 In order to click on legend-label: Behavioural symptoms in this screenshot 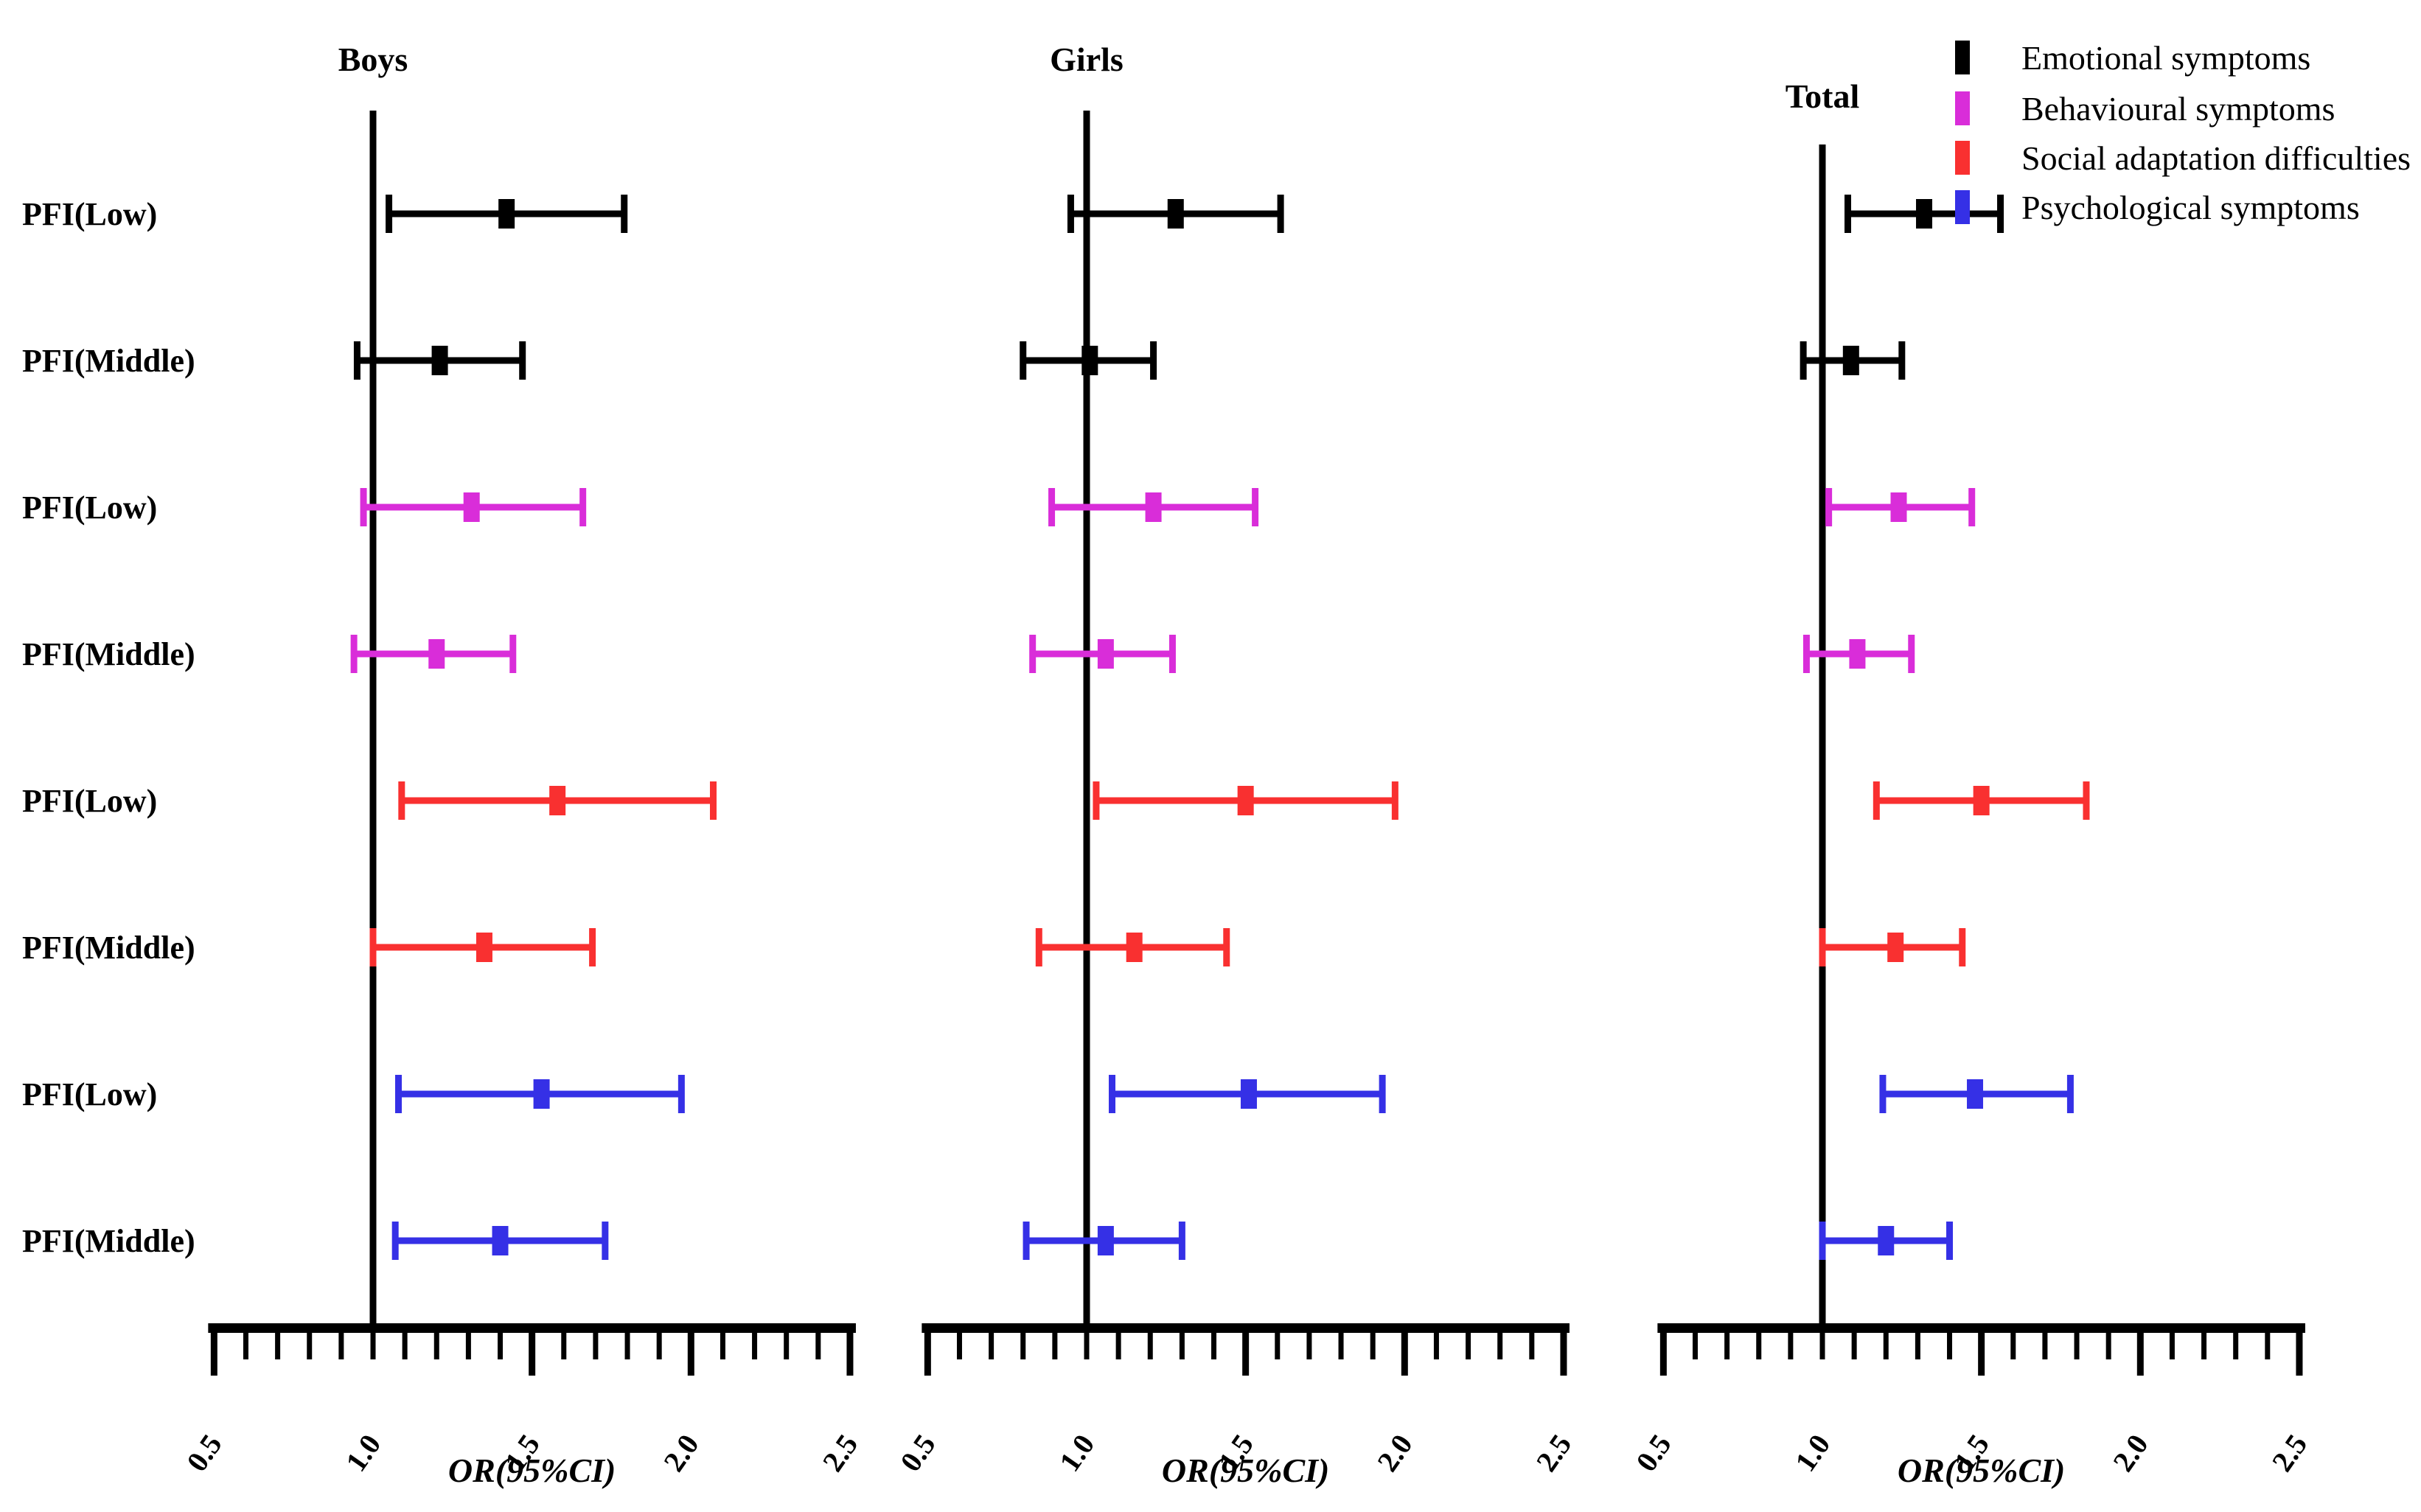, I will do `click(2178, 109)`.